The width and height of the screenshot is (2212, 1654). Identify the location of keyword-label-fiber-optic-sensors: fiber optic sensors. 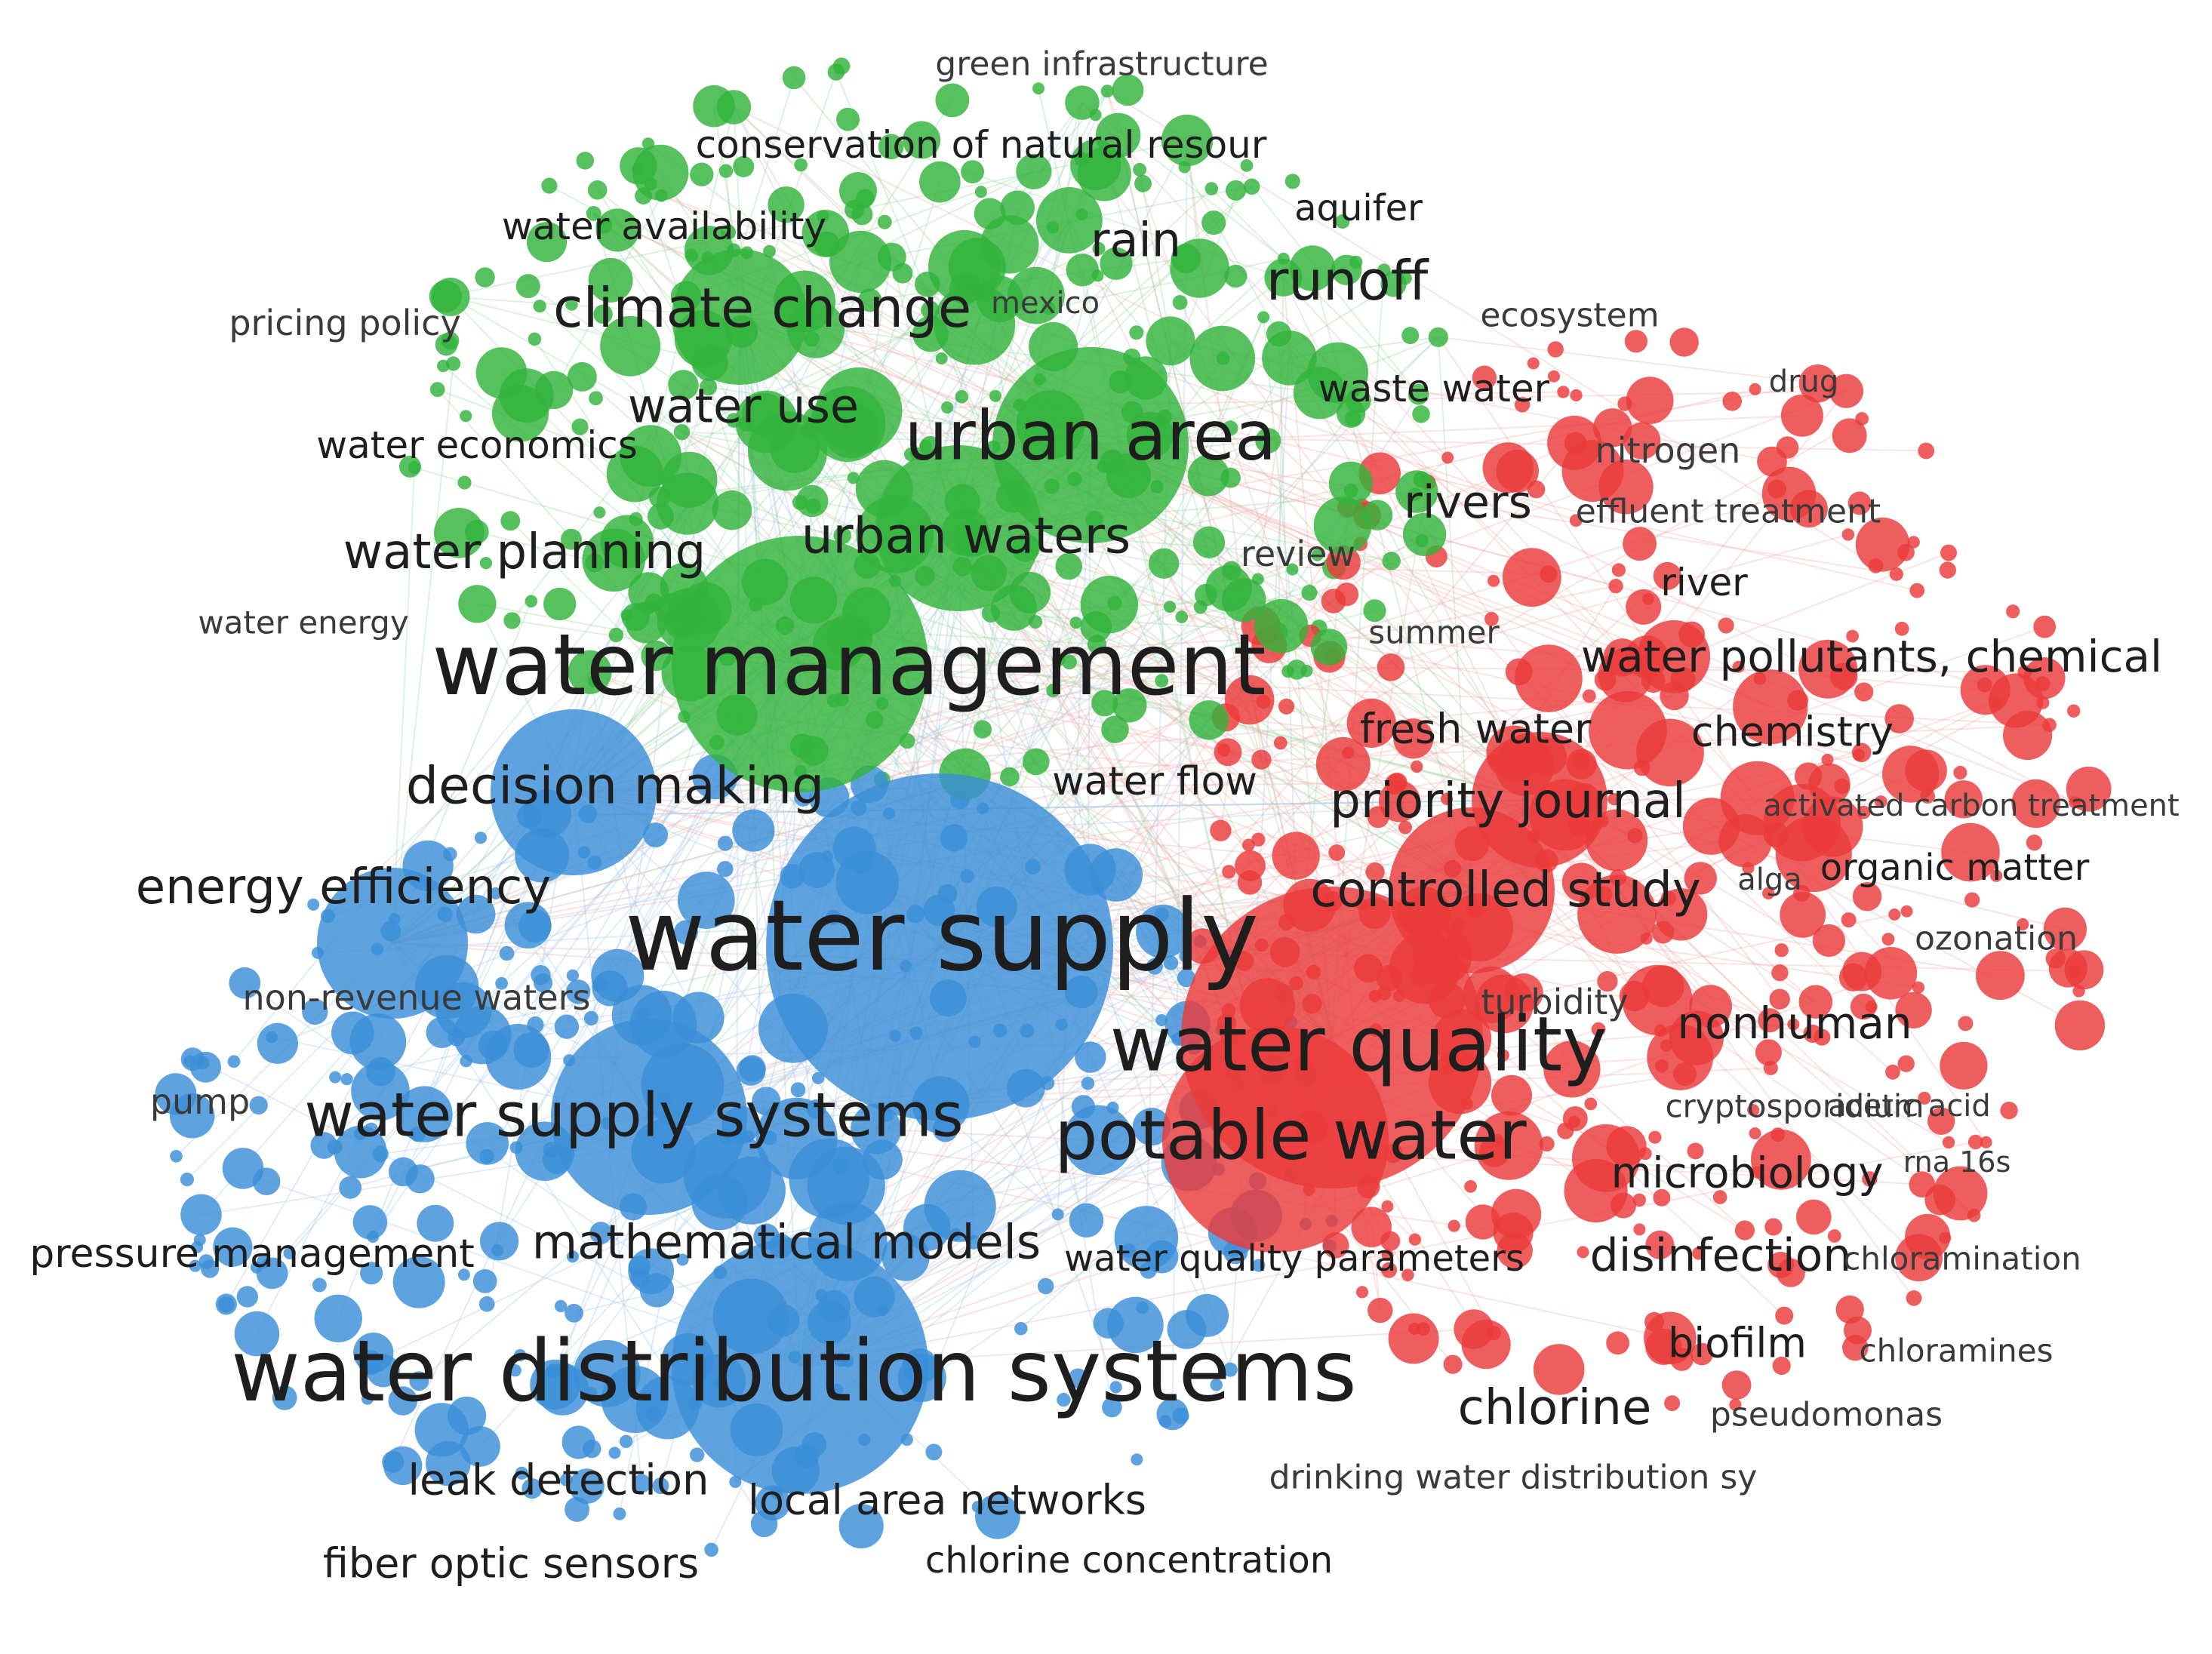
(511, 1564).